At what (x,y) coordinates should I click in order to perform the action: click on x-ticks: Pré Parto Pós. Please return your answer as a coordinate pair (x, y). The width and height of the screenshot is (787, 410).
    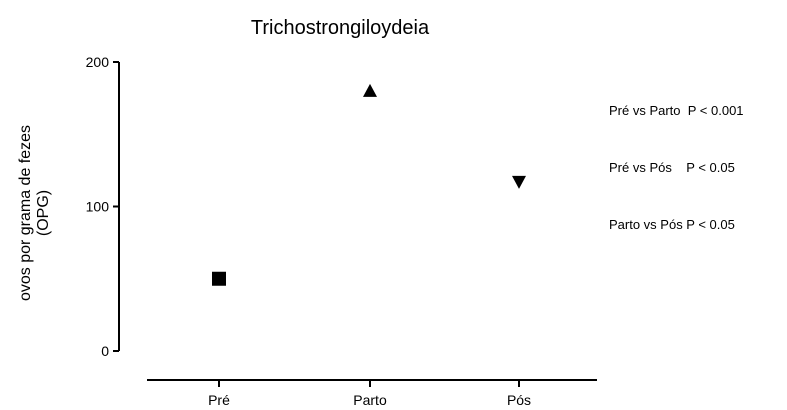
    Looking at the image, I should click on (369, 394).